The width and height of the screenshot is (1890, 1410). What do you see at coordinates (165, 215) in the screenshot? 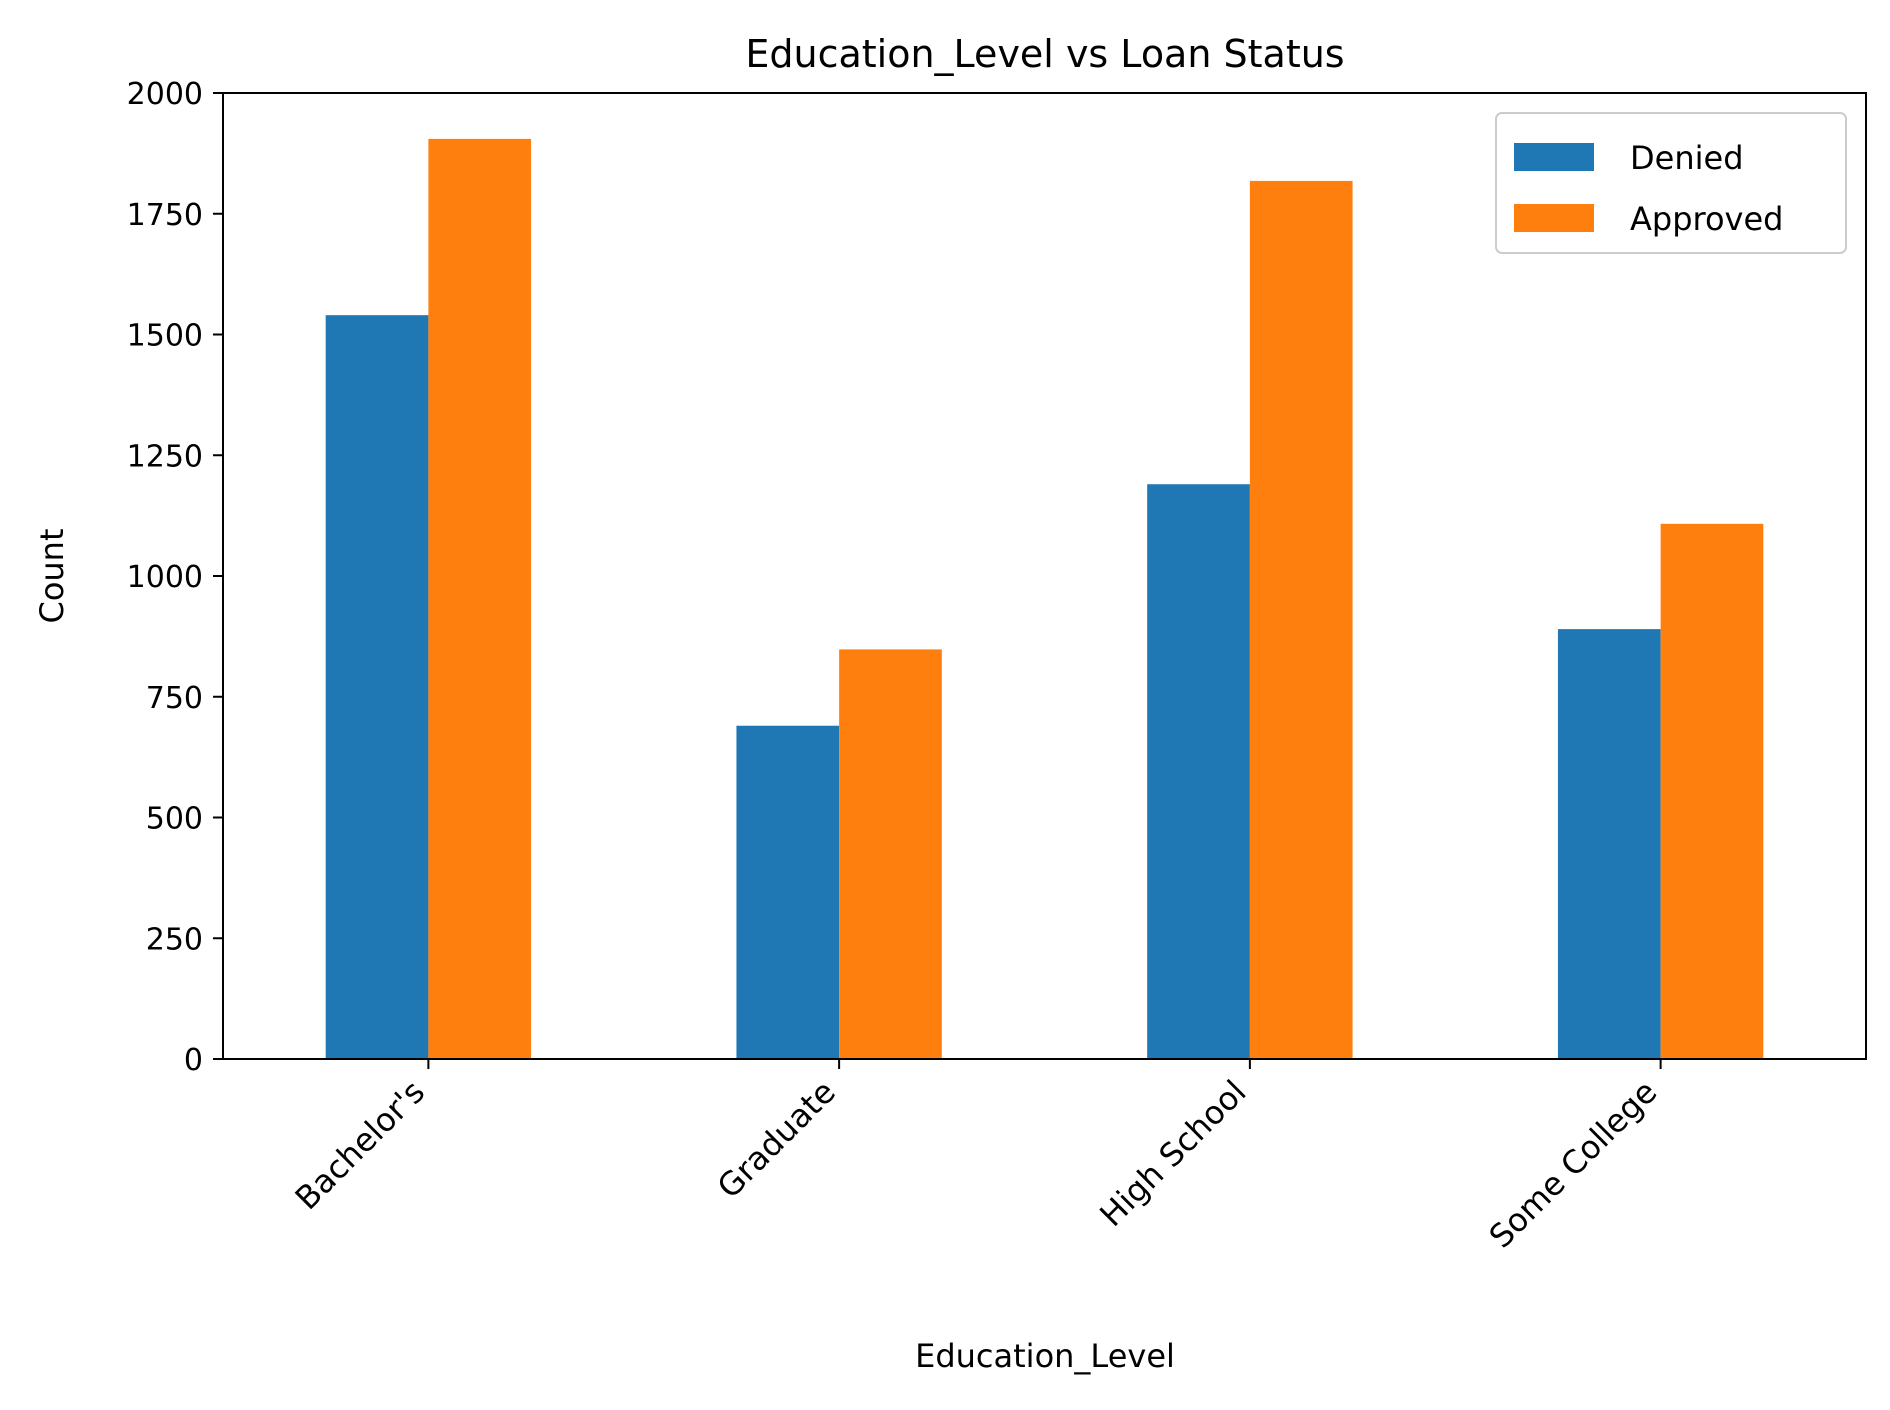
I see `y-tick-label: 1750` at bounding box center [165, 215].